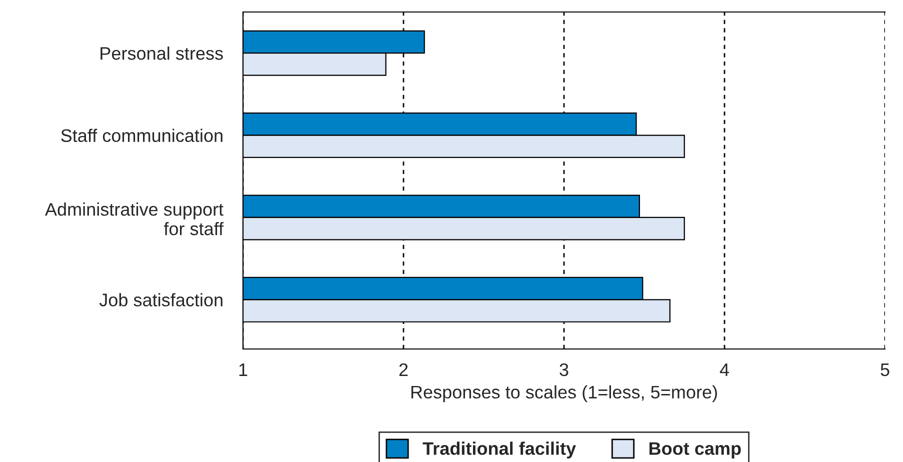 This screenshot has width=903, height=462. I want to click on y-tick-label: Administrative support for staff, so click(134, 219).